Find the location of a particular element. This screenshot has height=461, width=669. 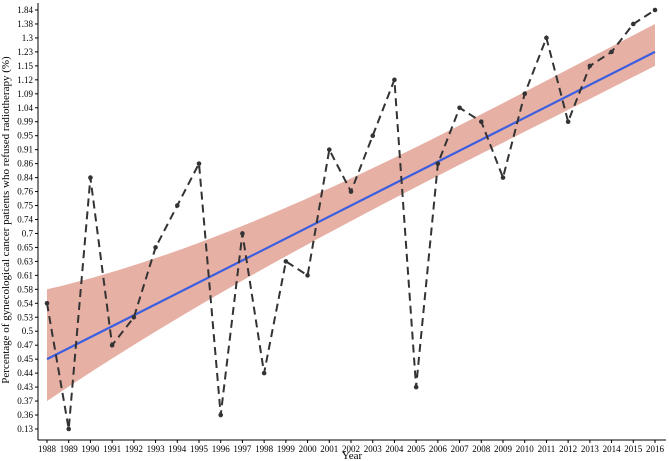

x-tick-label: 2011 is located at coordinates (547, 449).